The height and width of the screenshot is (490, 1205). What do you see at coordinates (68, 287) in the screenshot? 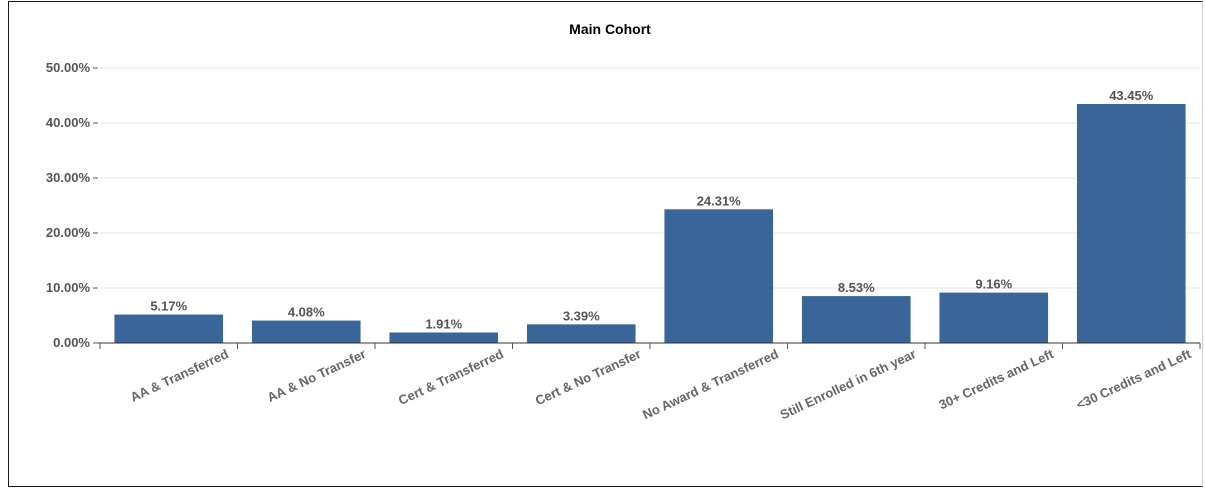
I see `y-tick-label: 10.00%` at bounding box center [68, 287].